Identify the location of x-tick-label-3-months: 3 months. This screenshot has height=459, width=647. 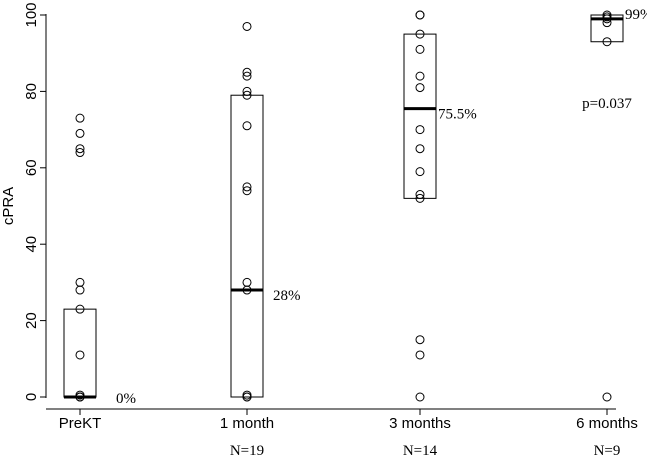
(420, 423).